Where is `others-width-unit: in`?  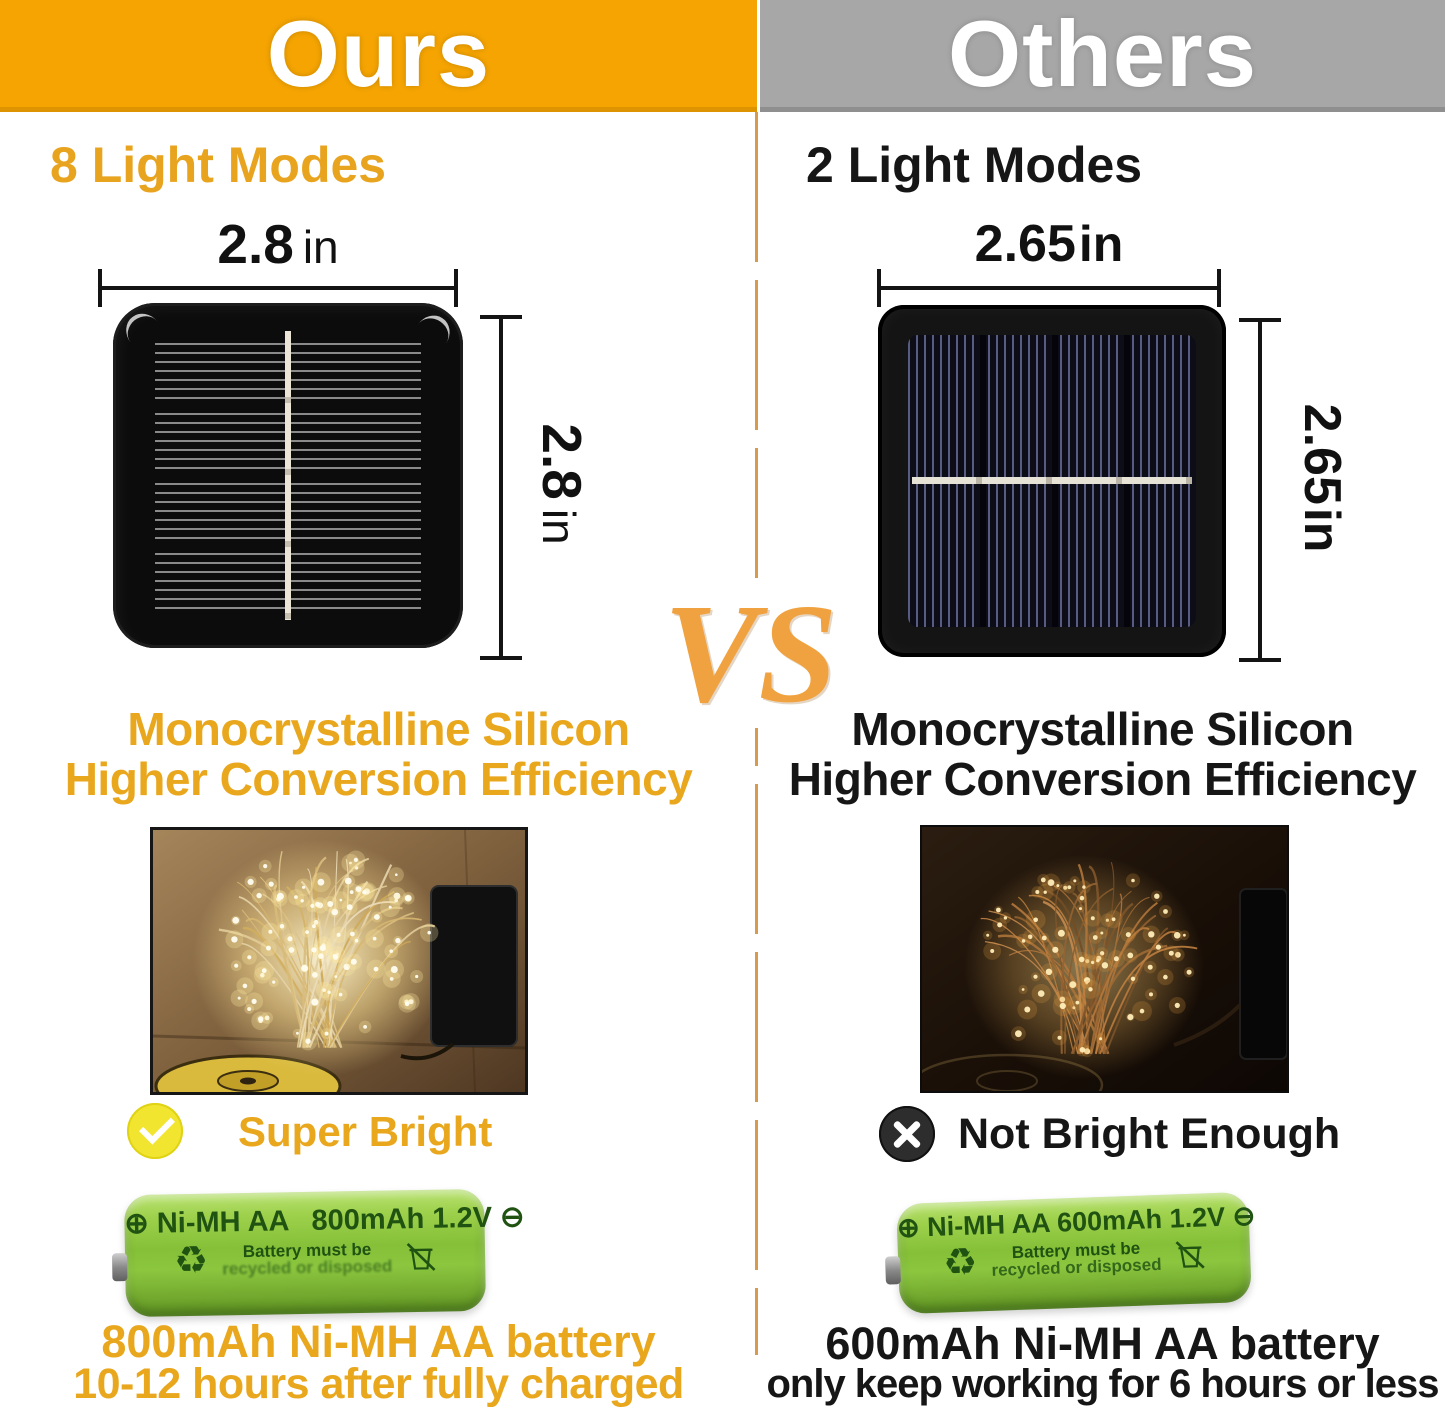 others-width-unit: in is located at coordinates (1101, 244).